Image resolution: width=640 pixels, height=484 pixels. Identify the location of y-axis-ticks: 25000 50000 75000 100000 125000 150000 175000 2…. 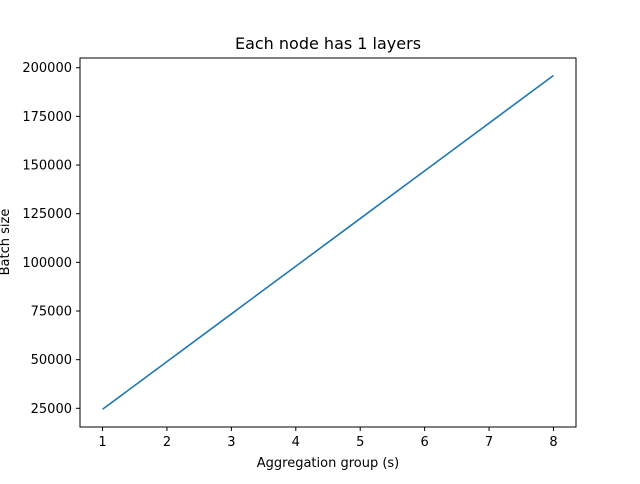
(51, 239).